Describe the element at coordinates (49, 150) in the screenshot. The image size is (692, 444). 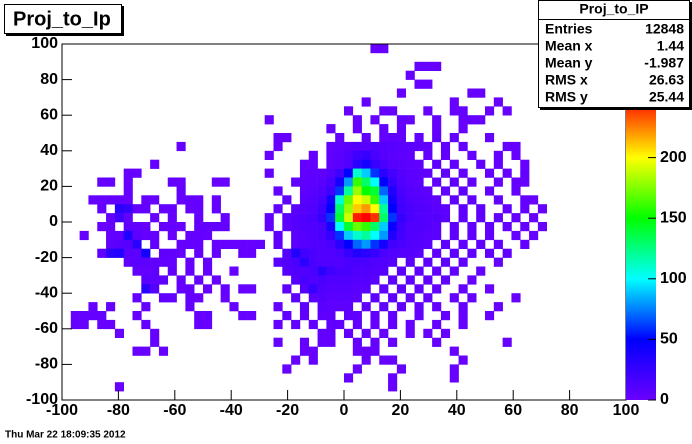
I see `y-tick-label: 40` at that location.